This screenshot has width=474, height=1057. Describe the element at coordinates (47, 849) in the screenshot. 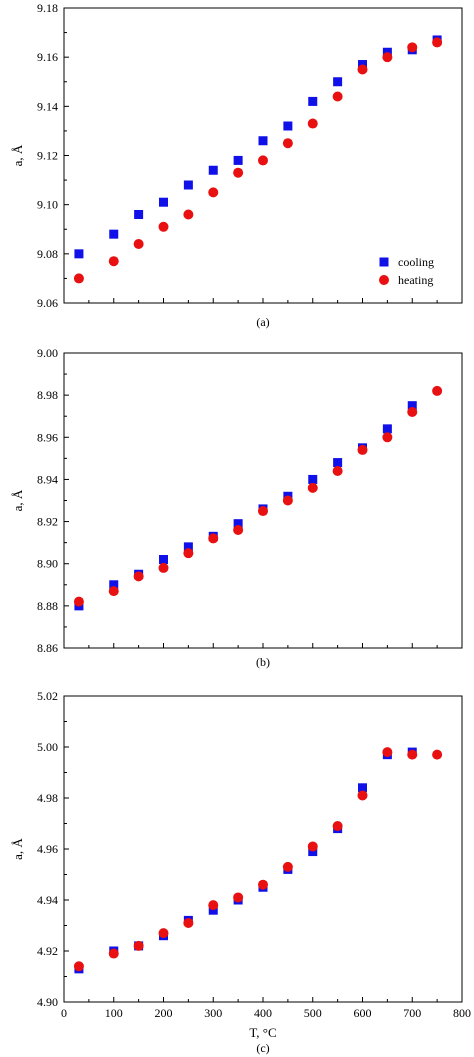

I see `y-tick-label: 4.96` at that location.